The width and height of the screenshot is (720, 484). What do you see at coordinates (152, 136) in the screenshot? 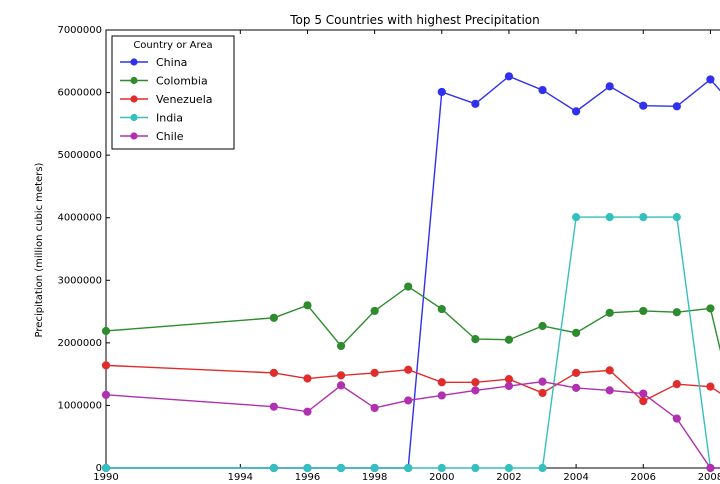
I see `legend-item-chile: Chile` at bounding box center [152, 136].